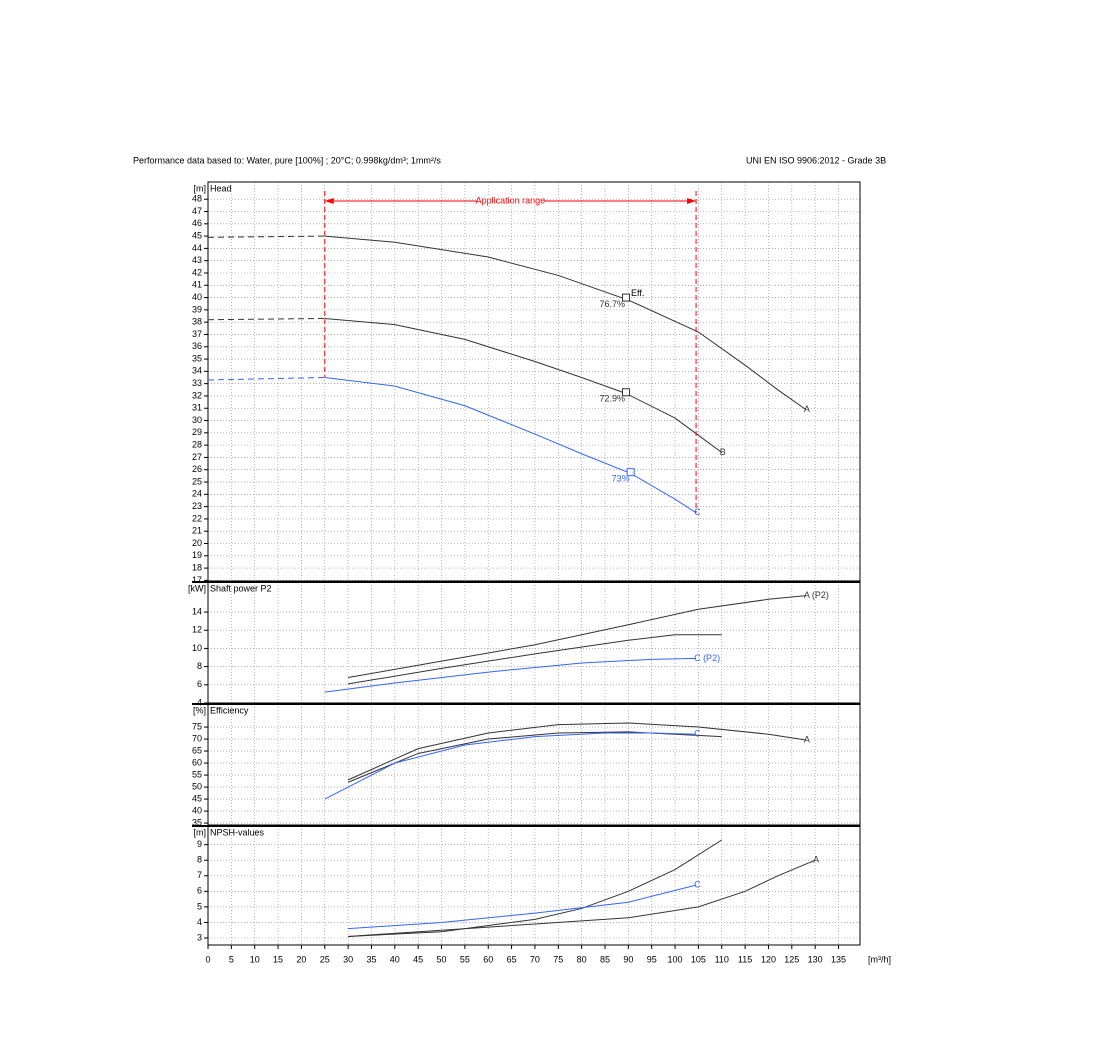 Image resolution: width=1109 pixels, height=1052 pixels. I want to click on header-right: UNI EN ISO 9906:2012 - Grade 3B, so click(816, 160).